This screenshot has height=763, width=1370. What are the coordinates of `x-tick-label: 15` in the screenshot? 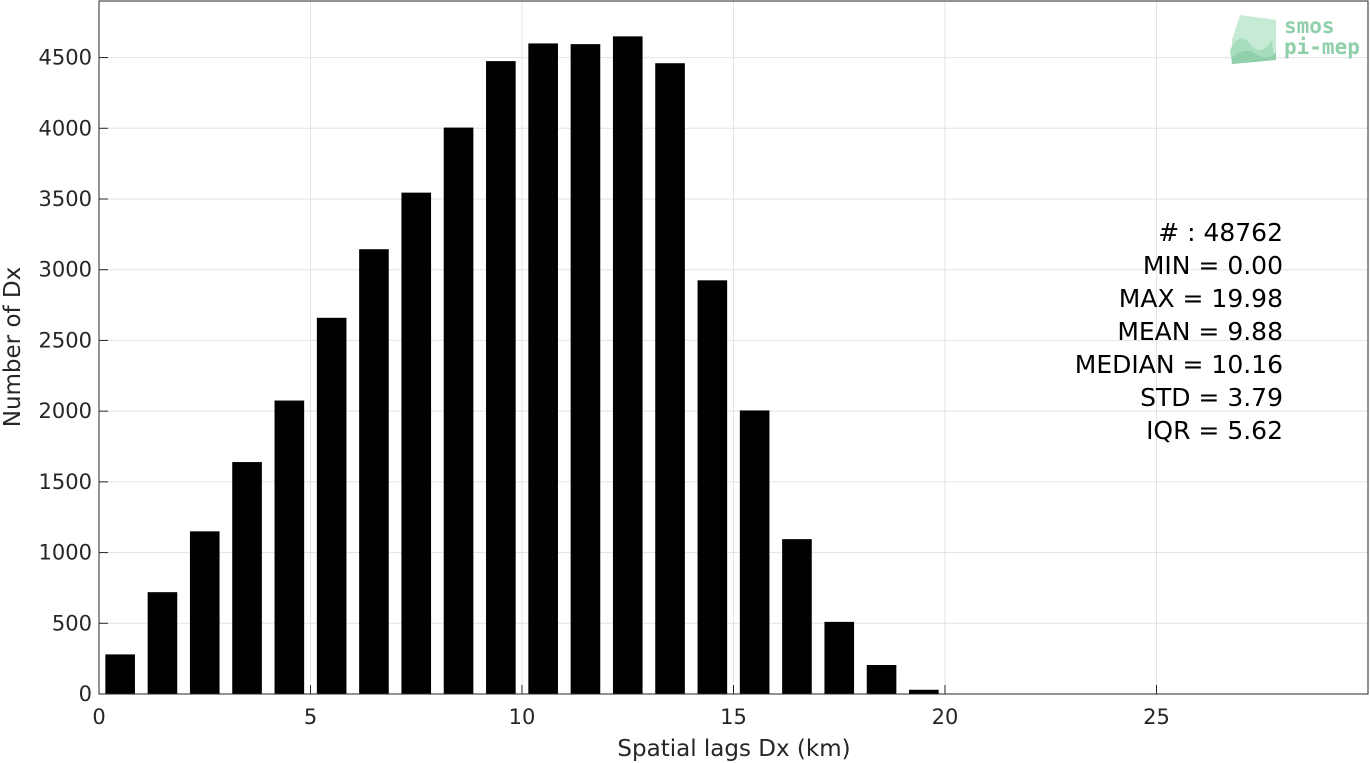 It's located at (733, 717).